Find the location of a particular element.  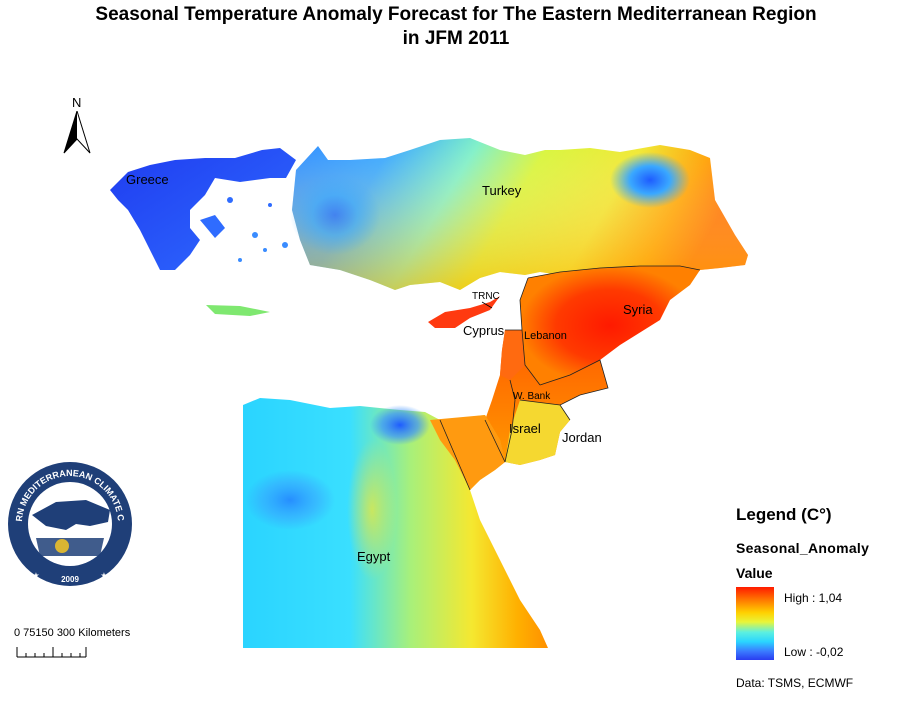

label-turkey: Turkey is located at coordinates (502, 190).